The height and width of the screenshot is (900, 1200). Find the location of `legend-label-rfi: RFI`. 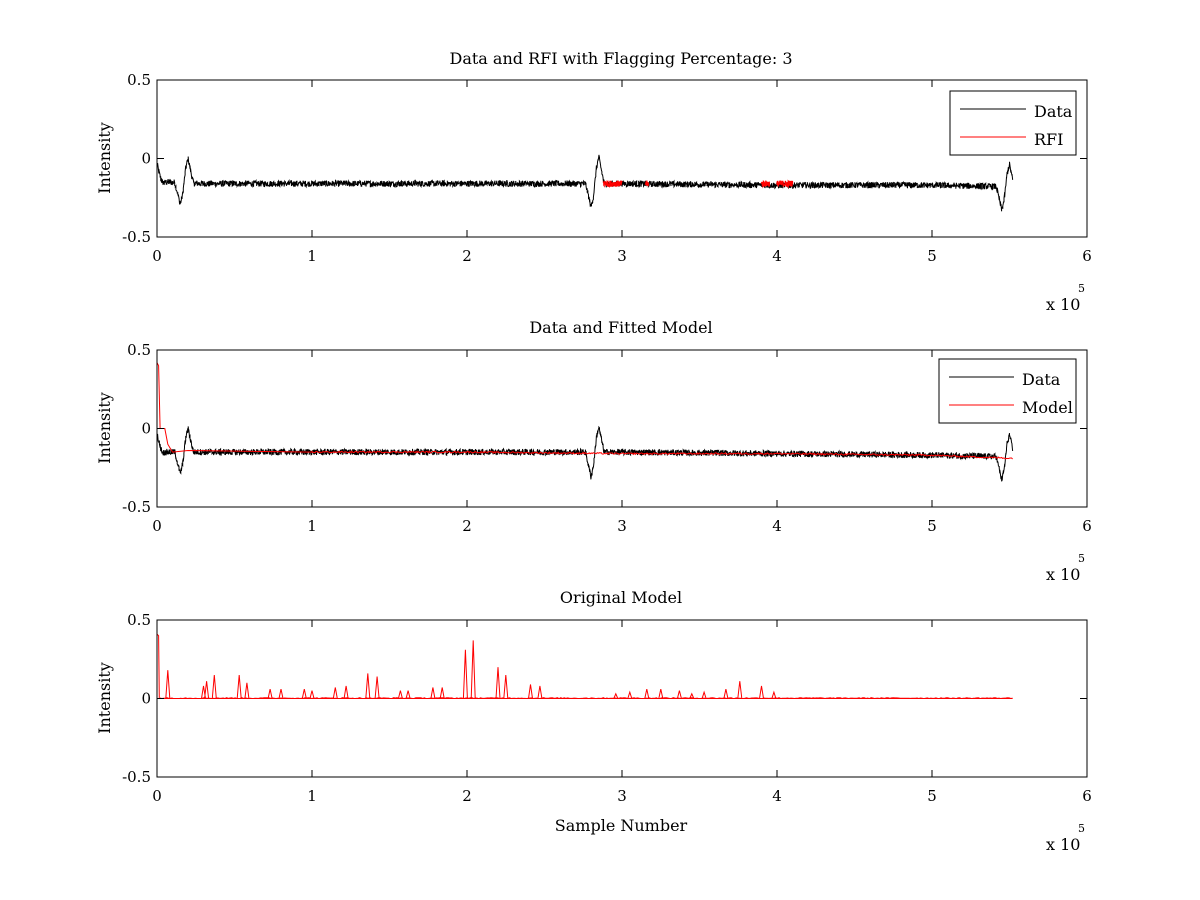

legend-label-rfi: RFI is located at coordinates (1048, 139).